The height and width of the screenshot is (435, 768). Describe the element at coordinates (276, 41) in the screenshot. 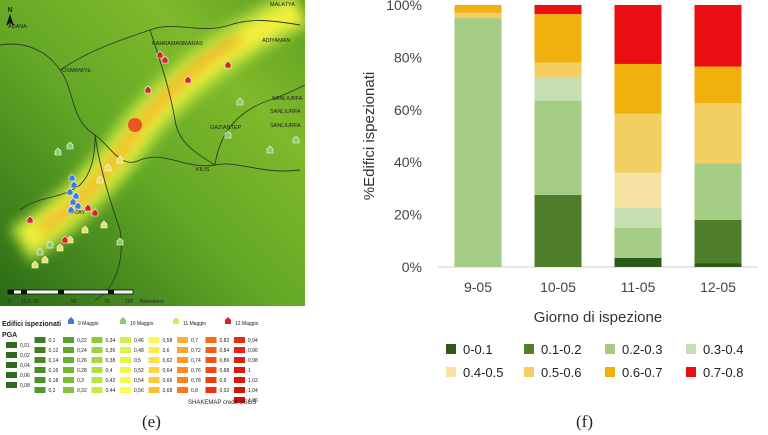

I see `place-label: ADIYAMAN` at that location.